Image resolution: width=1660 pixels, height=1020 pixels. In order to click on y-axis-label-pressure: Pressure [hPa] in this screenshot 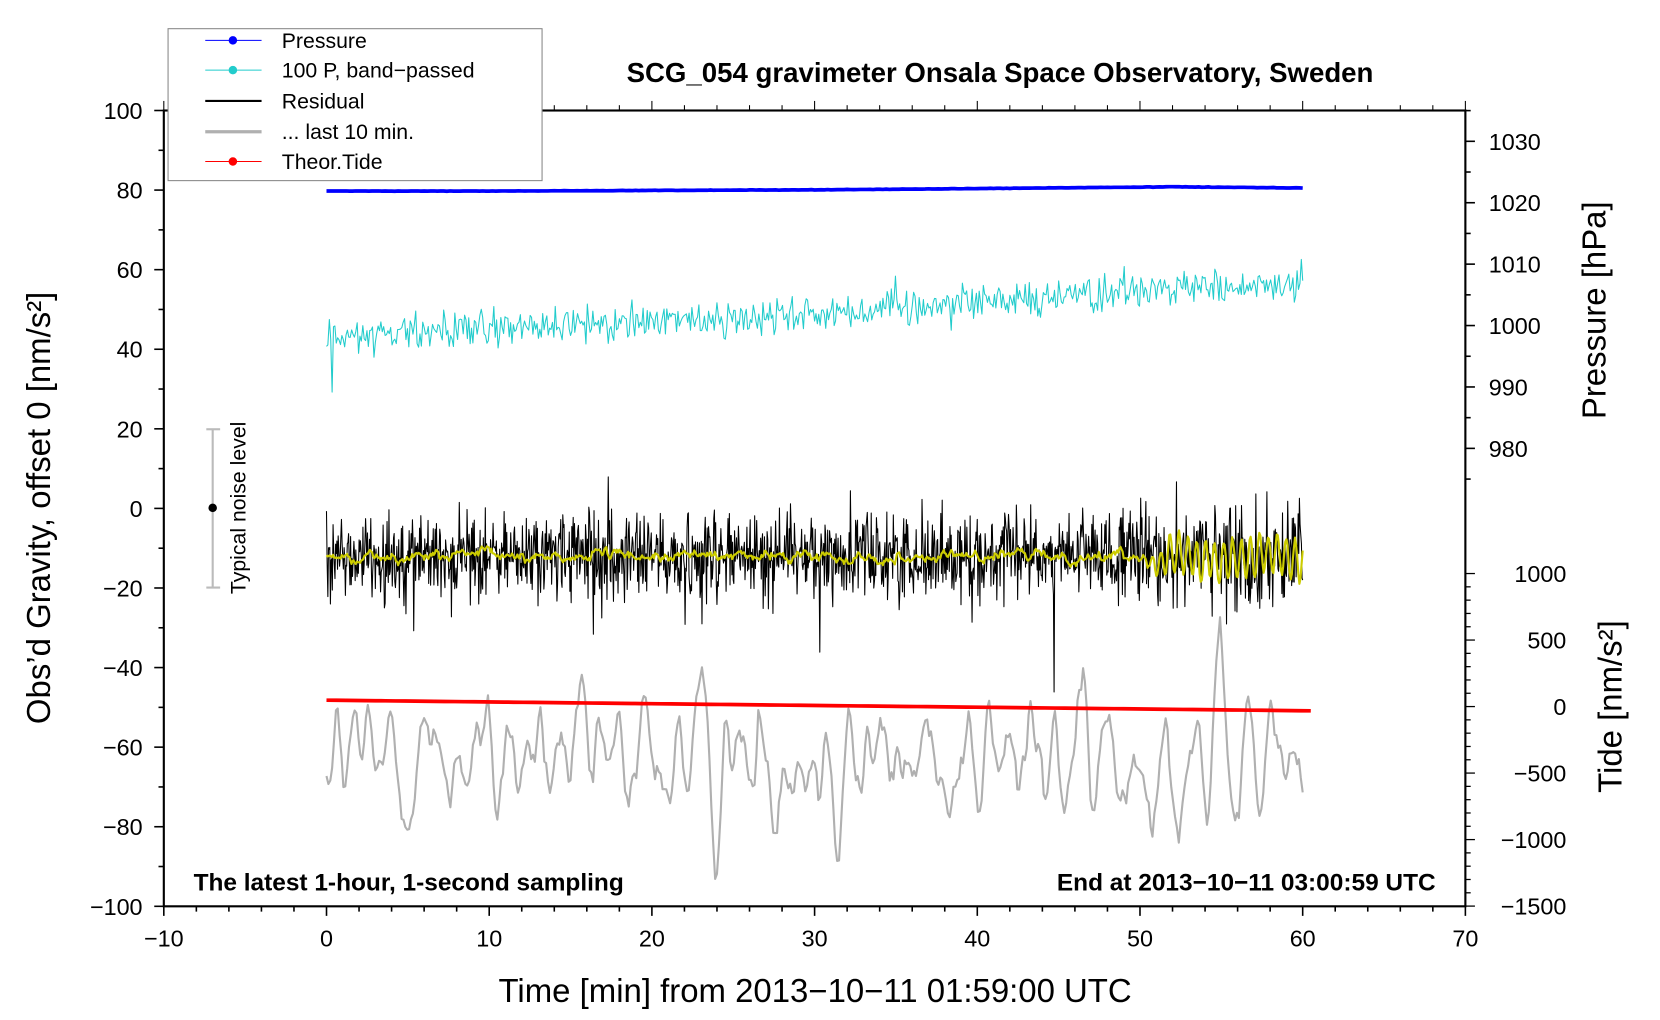, I will do `click(1594, 310)`.